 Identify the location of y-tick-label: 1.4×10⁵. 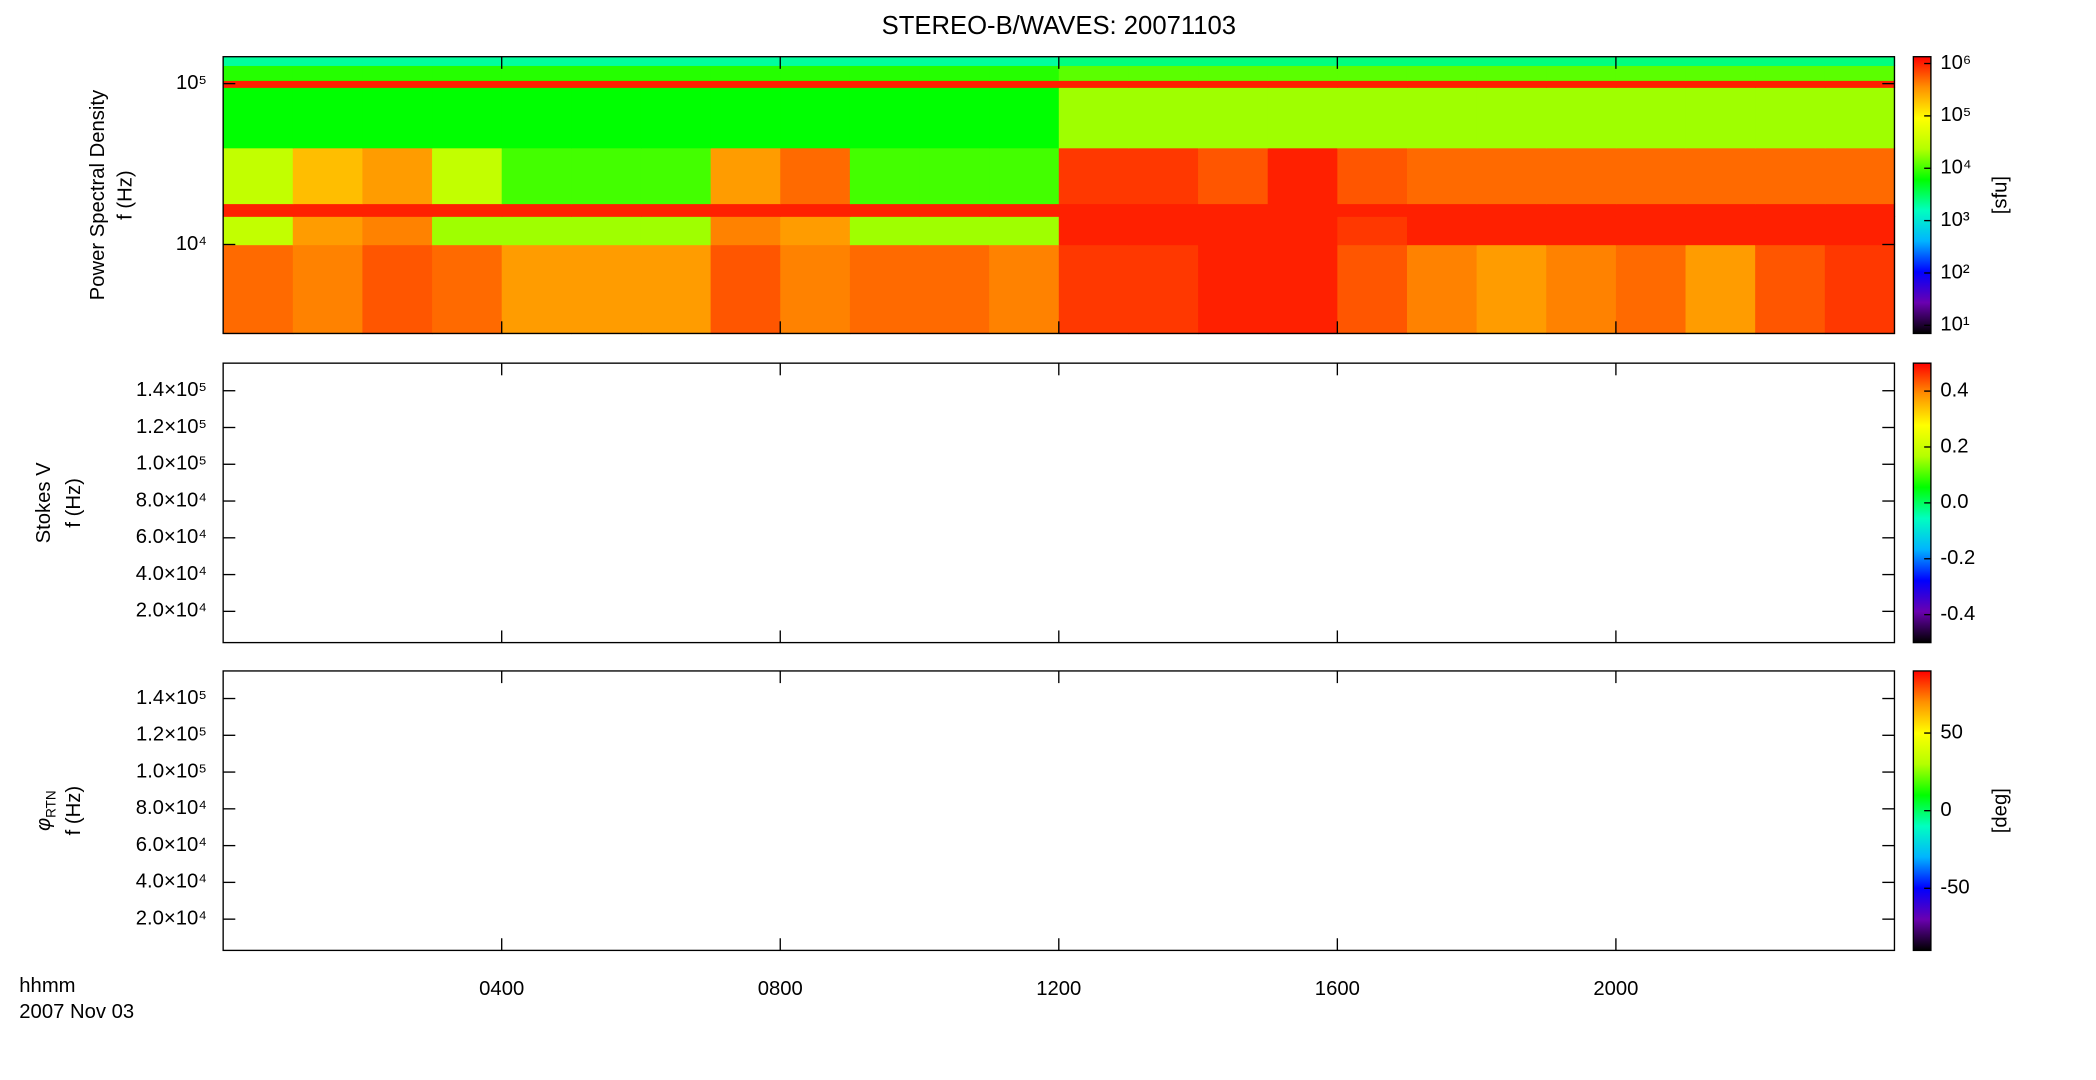
(171, 698).